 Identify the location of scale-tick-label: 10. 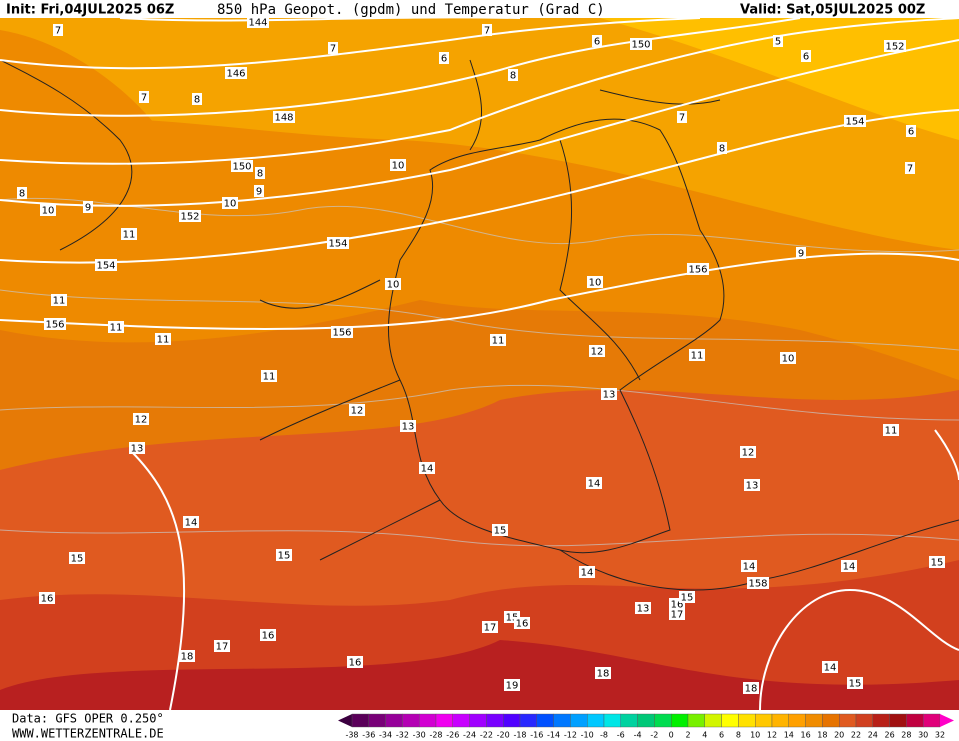
(755, 735).